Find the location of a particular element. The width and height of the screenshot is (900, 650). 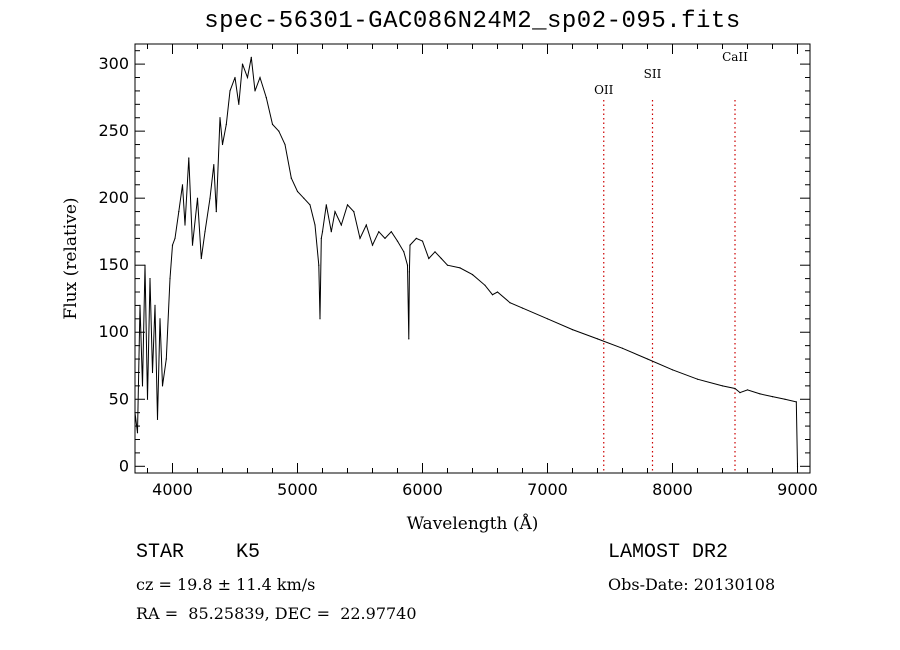

y-tick-label: 300 is located at coordinates (113, 63).